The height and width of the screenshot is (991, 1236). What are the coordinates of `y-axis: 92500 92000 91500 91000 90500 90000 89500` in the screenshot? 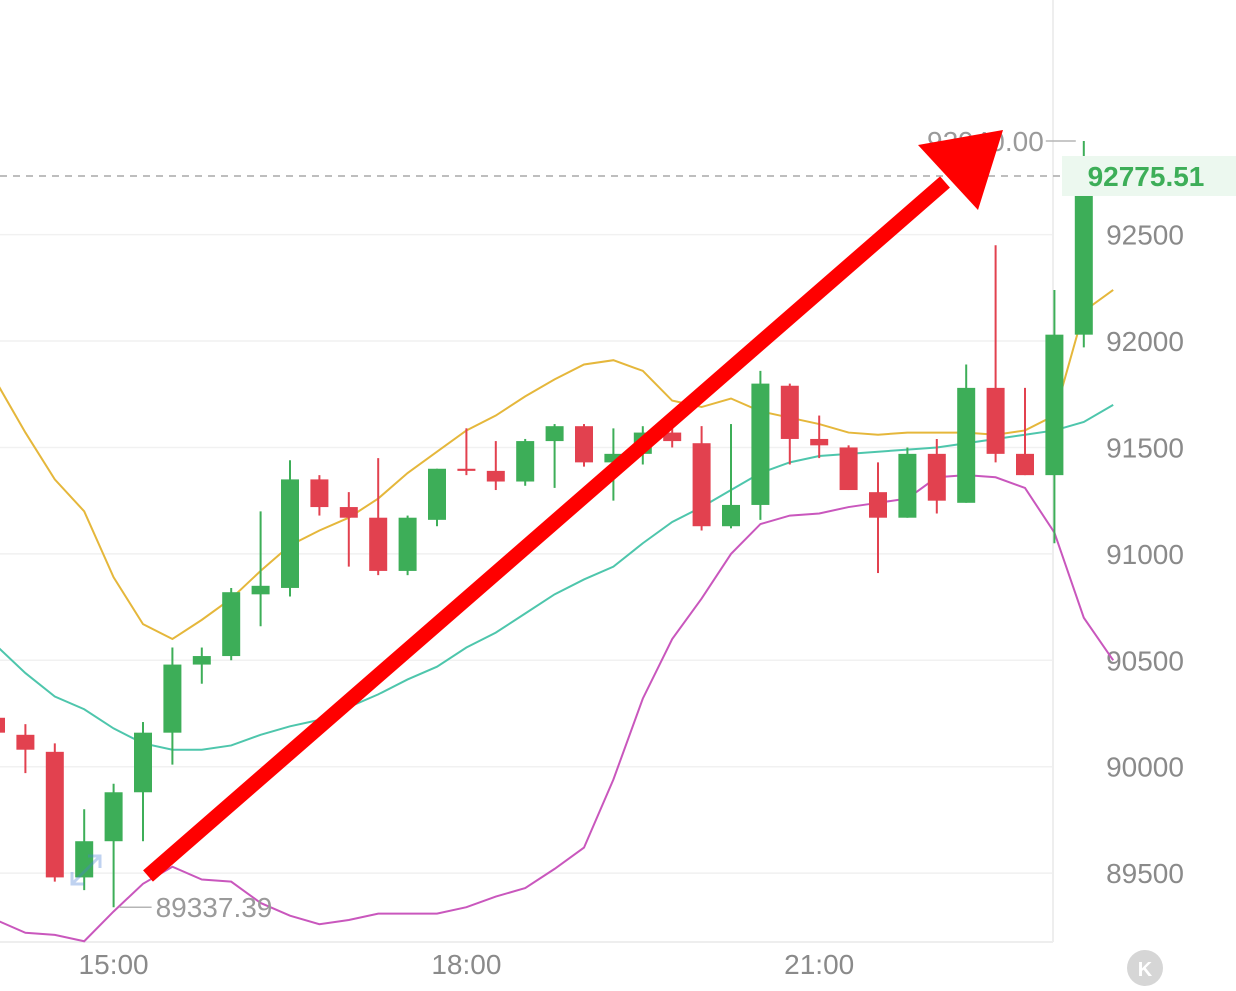 It's located at (1145, 555).